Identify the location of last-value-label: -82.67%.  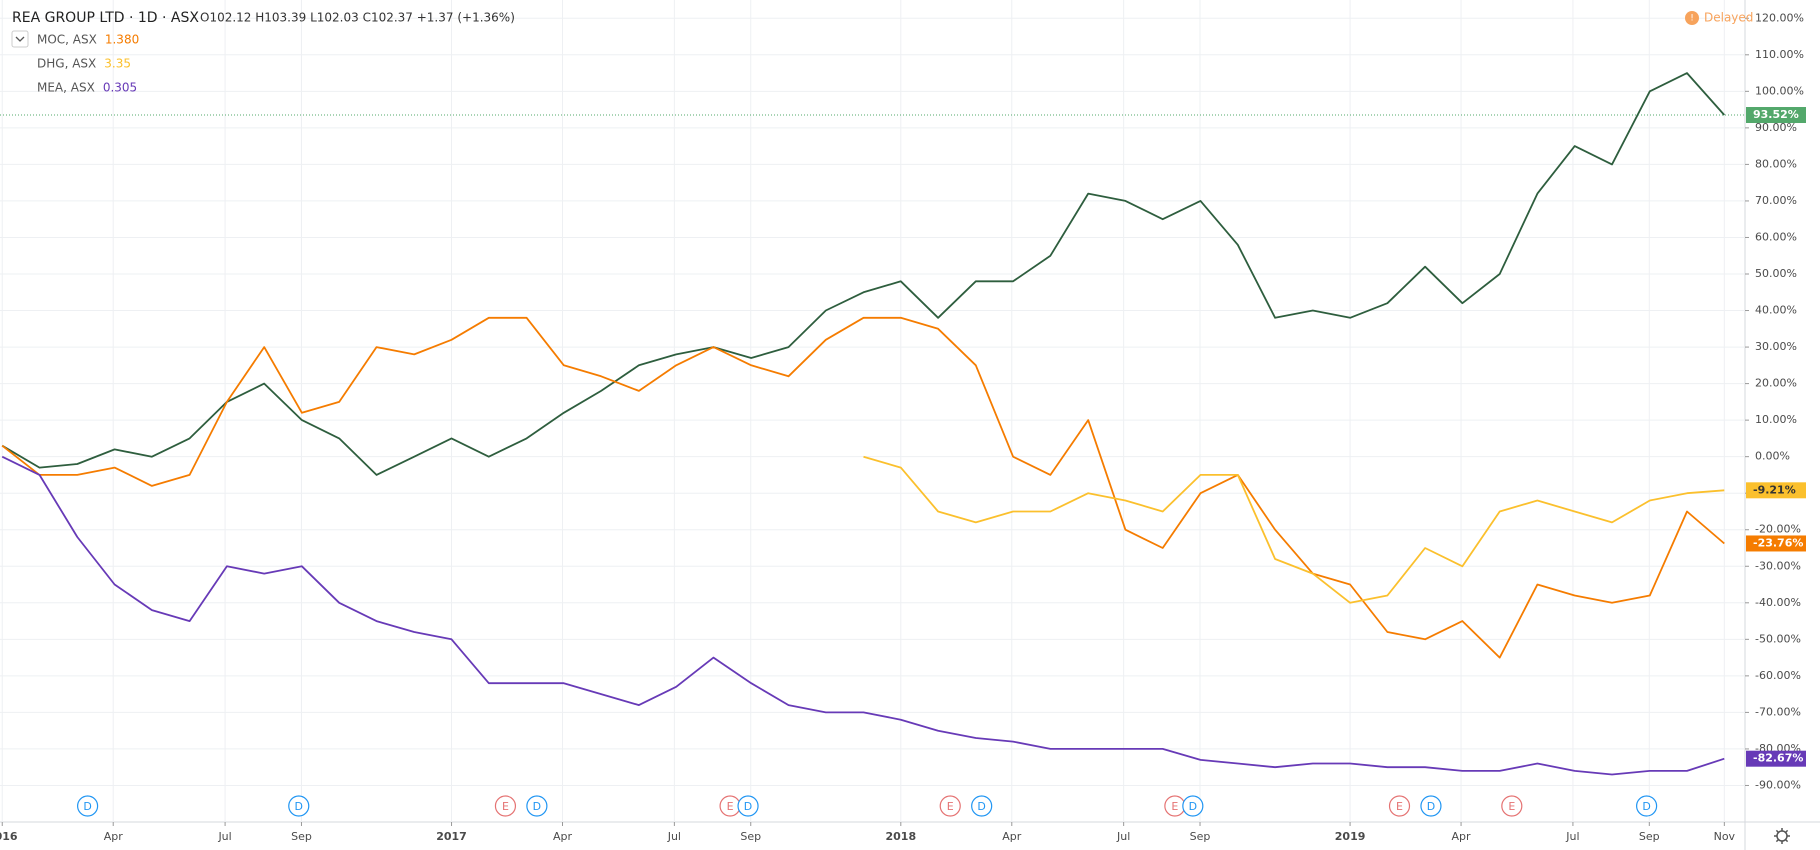
(1778, 758).